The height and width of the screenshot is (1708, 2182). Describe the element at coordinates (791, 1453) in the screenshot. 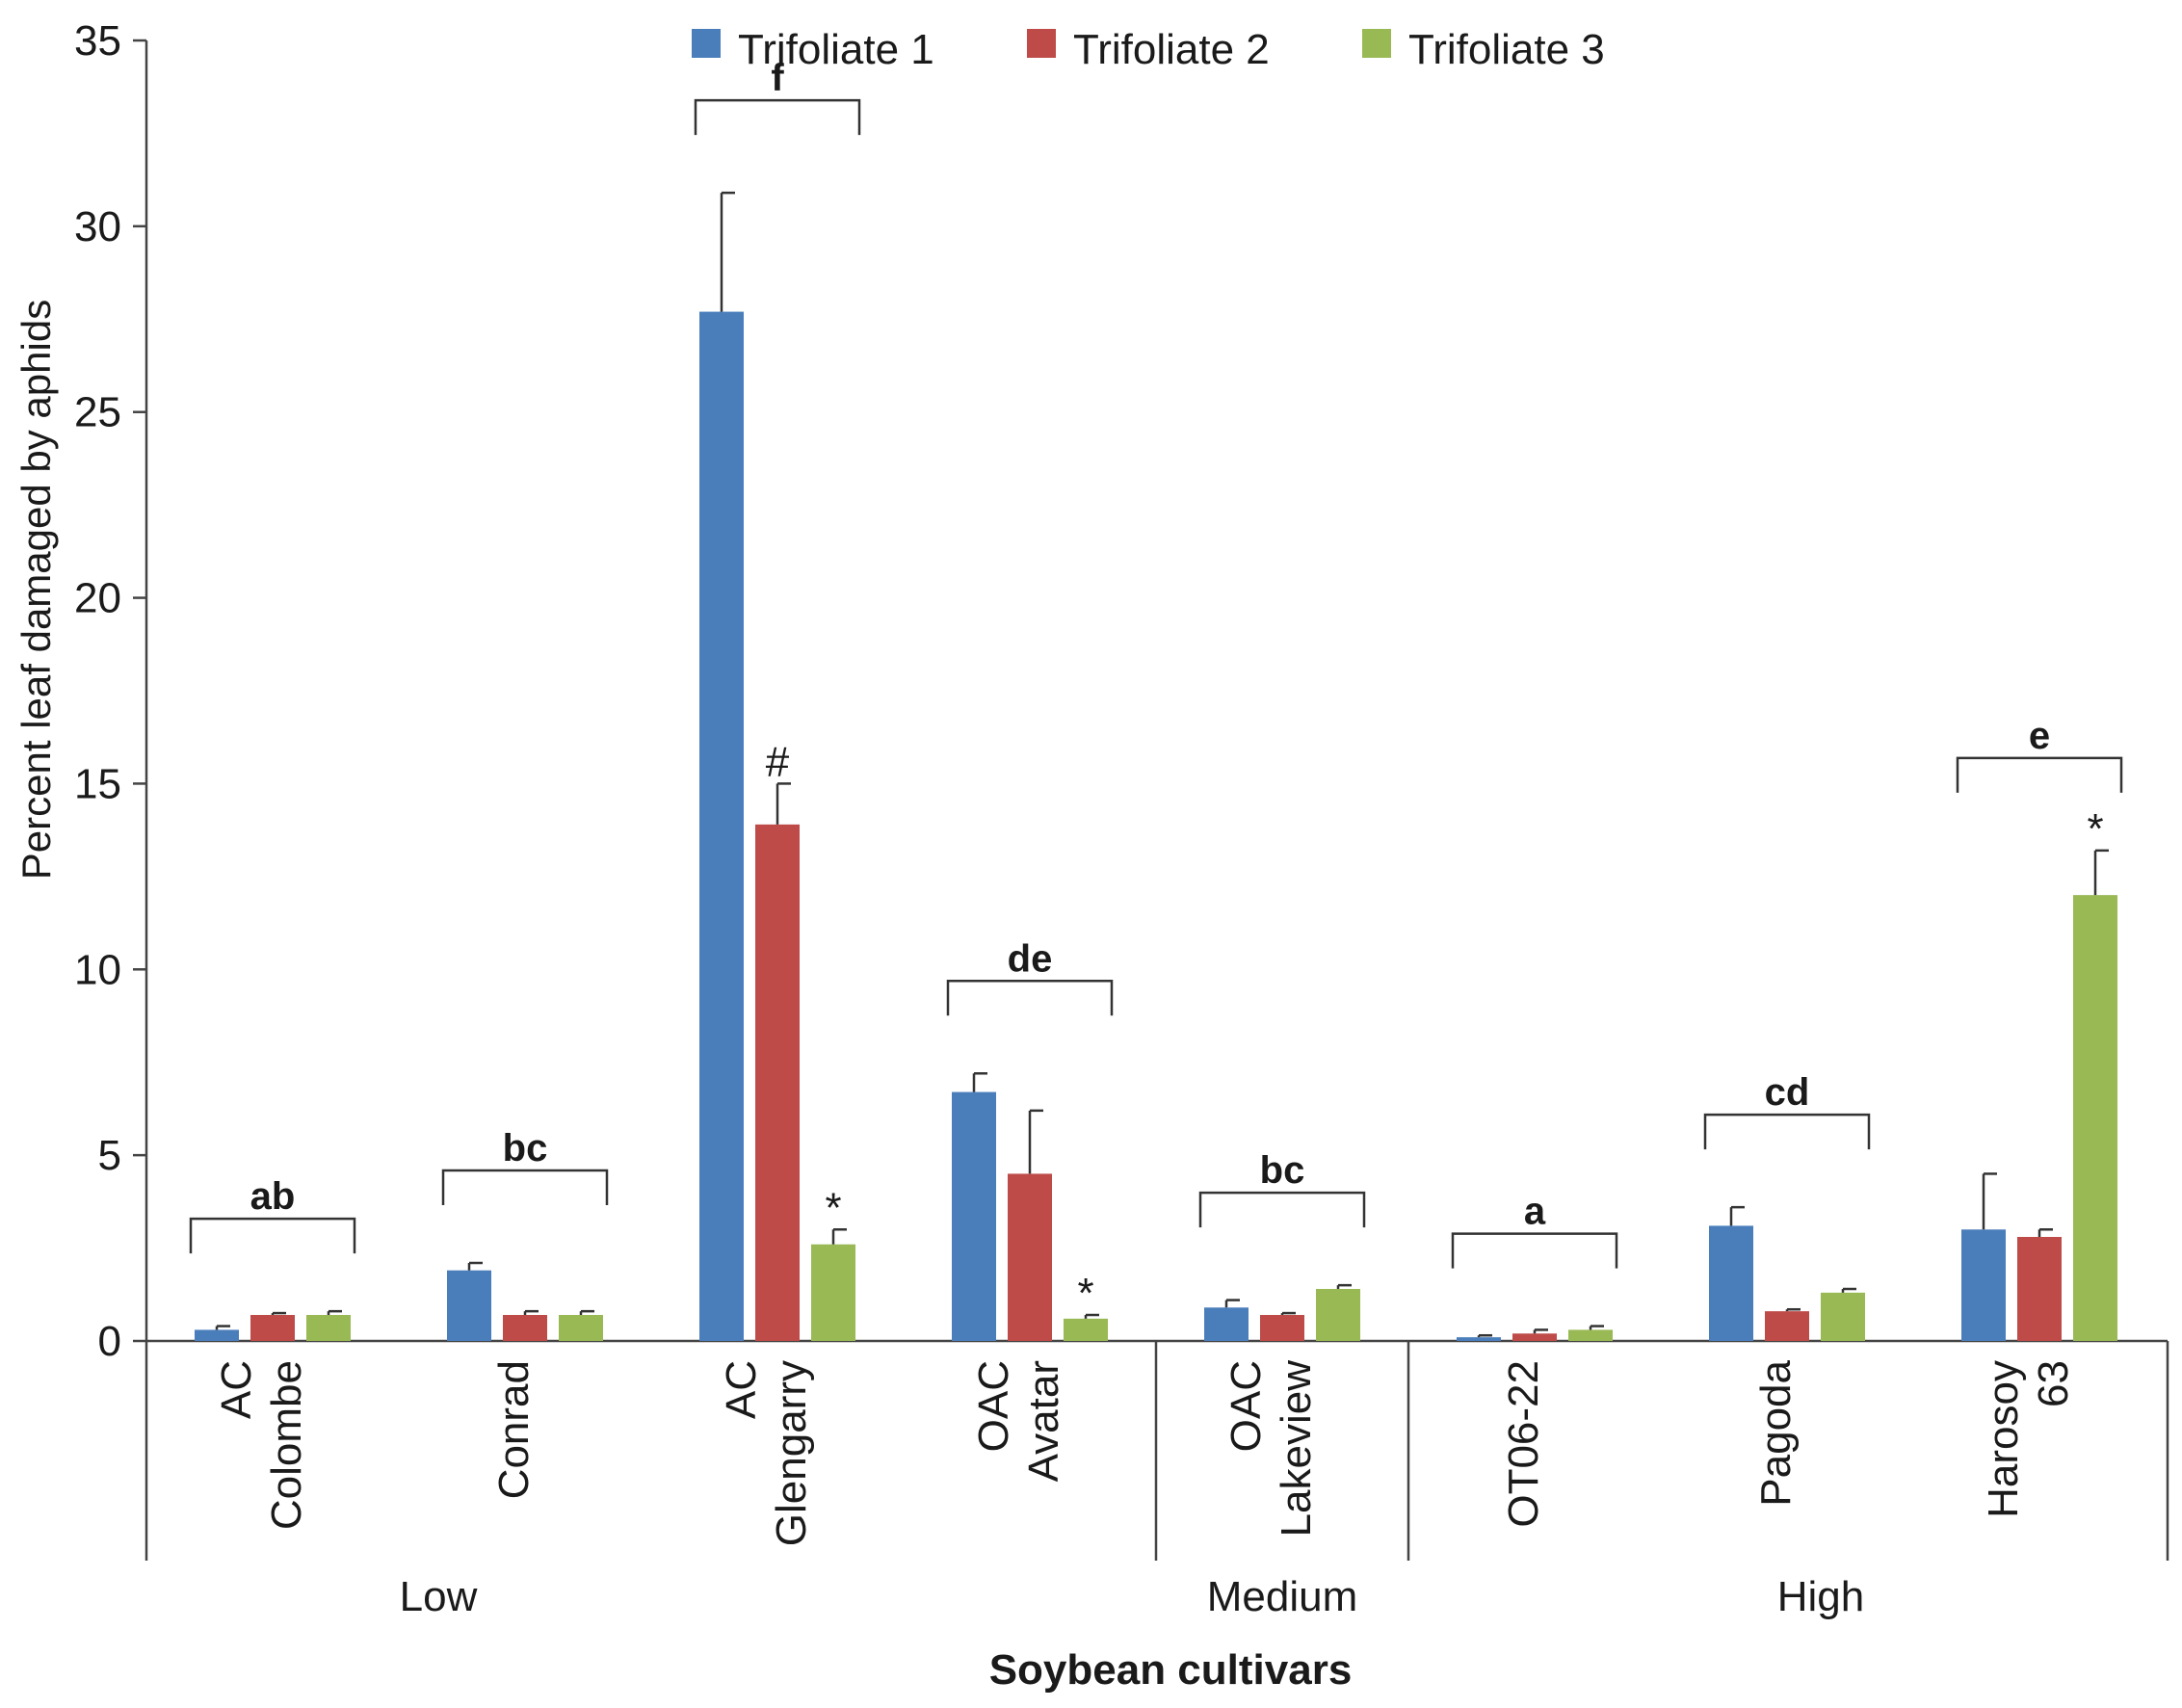

I see `category-label-line: Glengarry` at that location.